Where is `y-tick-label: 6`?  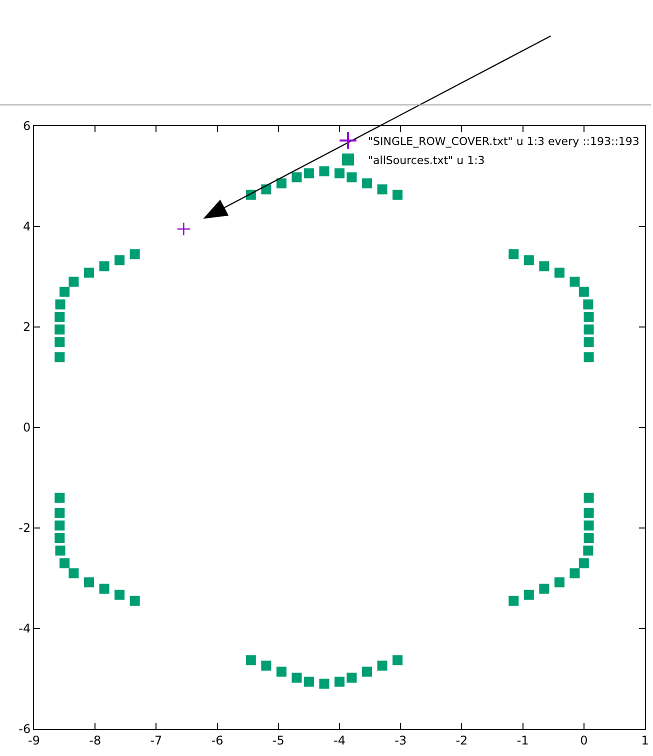
y-tick-label: 6 is located at coordinates (26, 126).